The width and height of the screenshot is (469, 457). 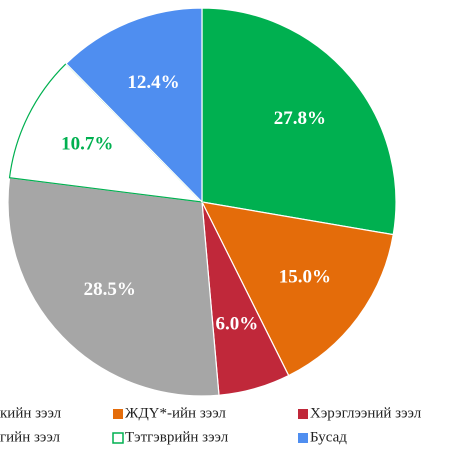 What do you see at coordinates (366, 413) in the screenshot?
I see `legend-label: Хэрэглээний зээл` at bounding box center [366, 413].